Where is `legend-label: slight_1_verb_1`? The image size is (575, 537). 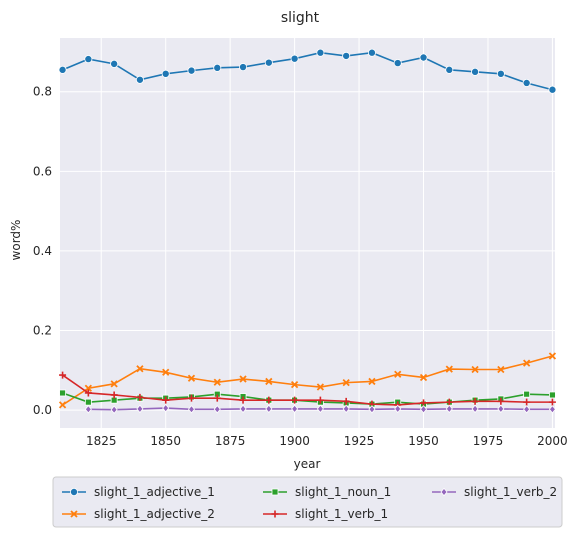
legend-label: slight_1_verb_1 is located at coordinates (341, 514).